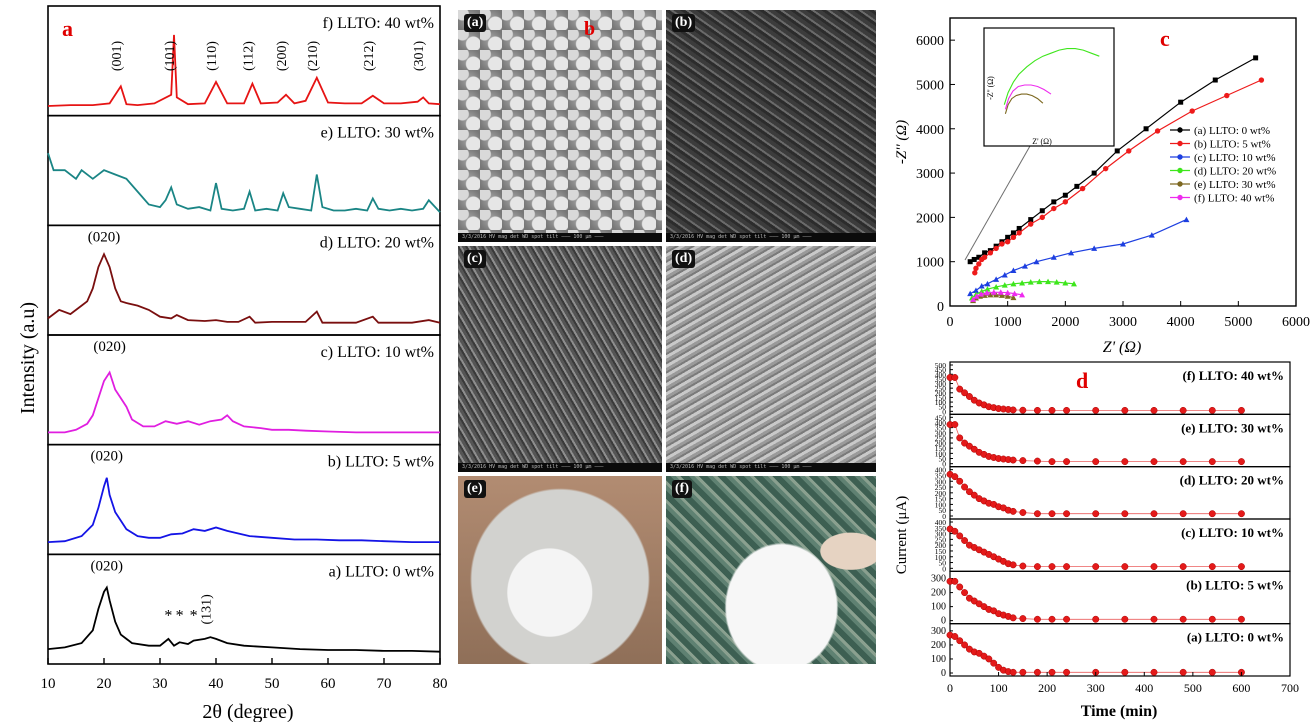 The image size is (1311, 722). I want to click on peak-label: (101), so click(170, 56).